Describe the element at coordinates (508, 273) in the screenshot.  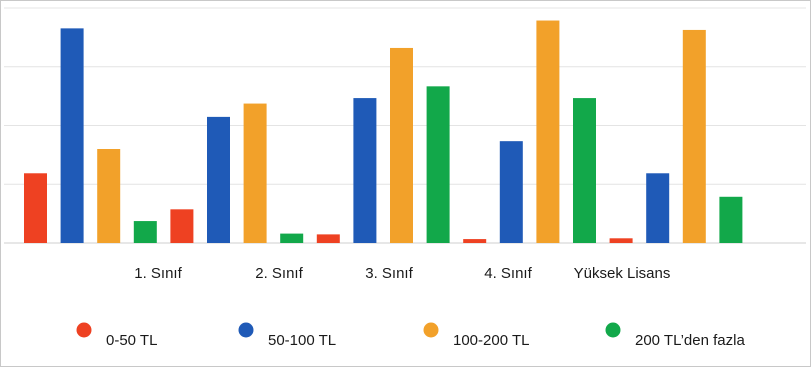
I see `x-tick-label: 4. Sınıf` at that location.